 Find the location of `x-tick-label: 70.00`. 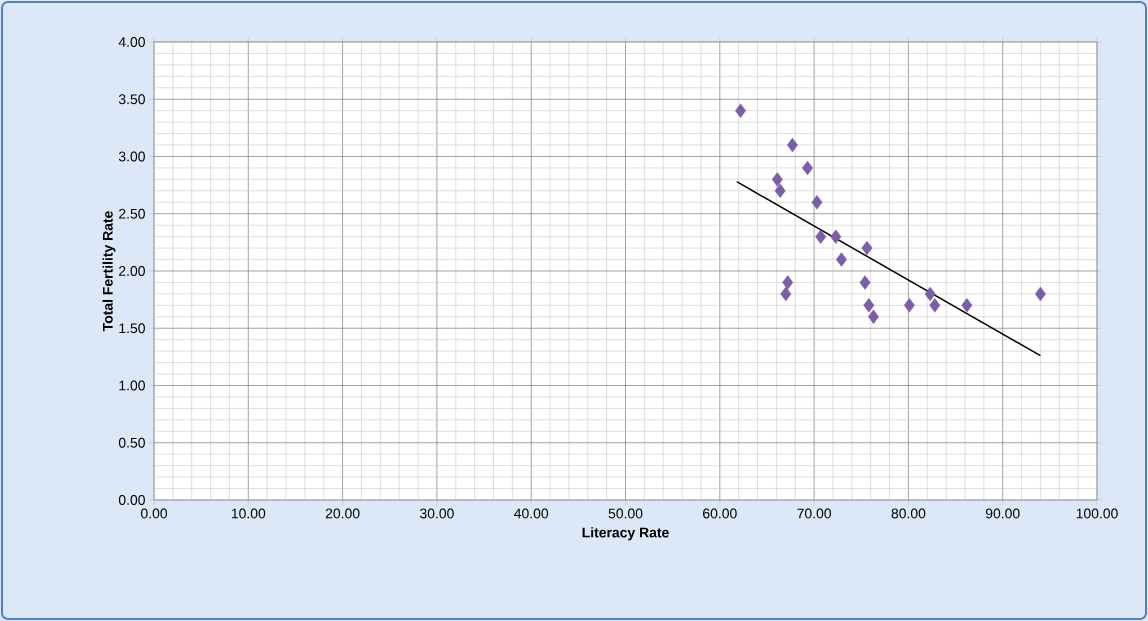

x-tick-label: 70.00 is located at coordinates (814, 513).